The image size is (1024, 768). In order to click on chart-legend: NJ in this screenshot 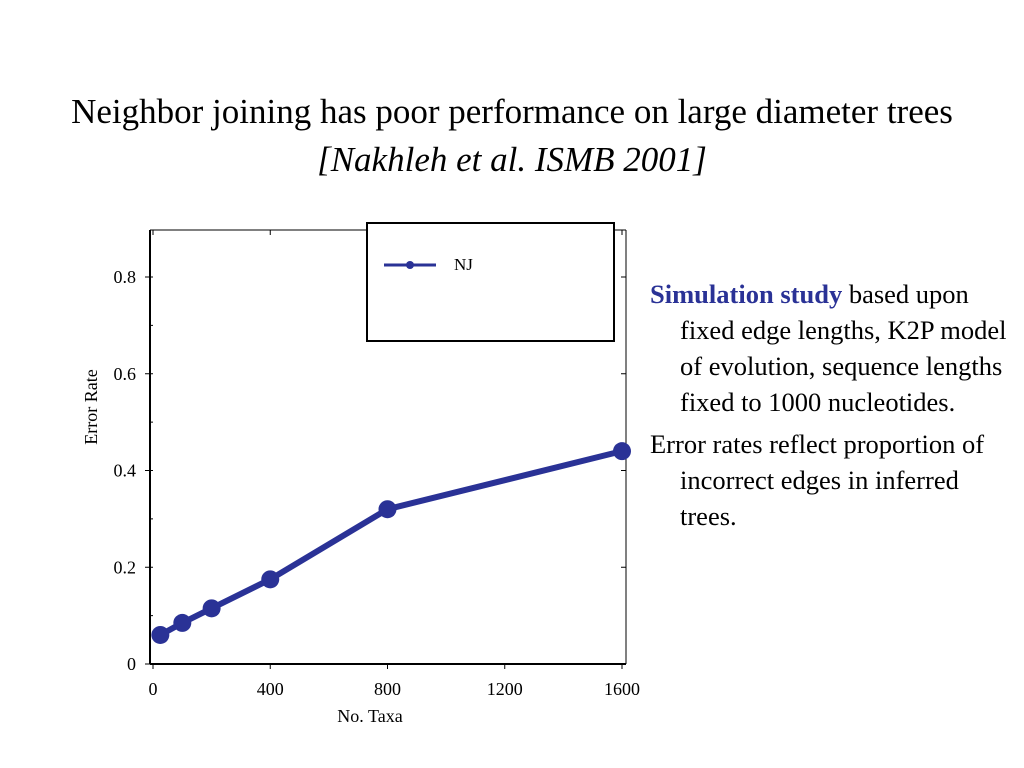, I will do `click(490, 282)`.